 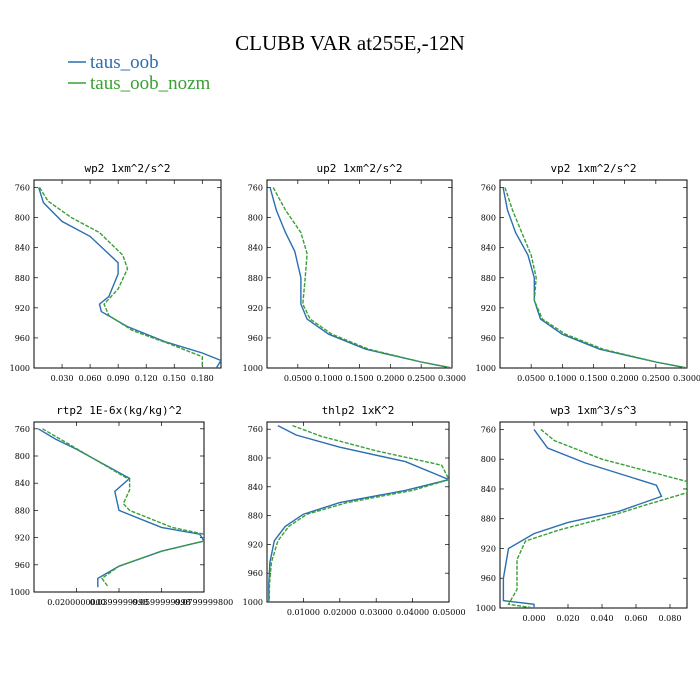 What do you see at coordinates (358, 410) in the screenshot?
I see `panel-title: thlp2 1xK^2` at bounding box center [358, 410].